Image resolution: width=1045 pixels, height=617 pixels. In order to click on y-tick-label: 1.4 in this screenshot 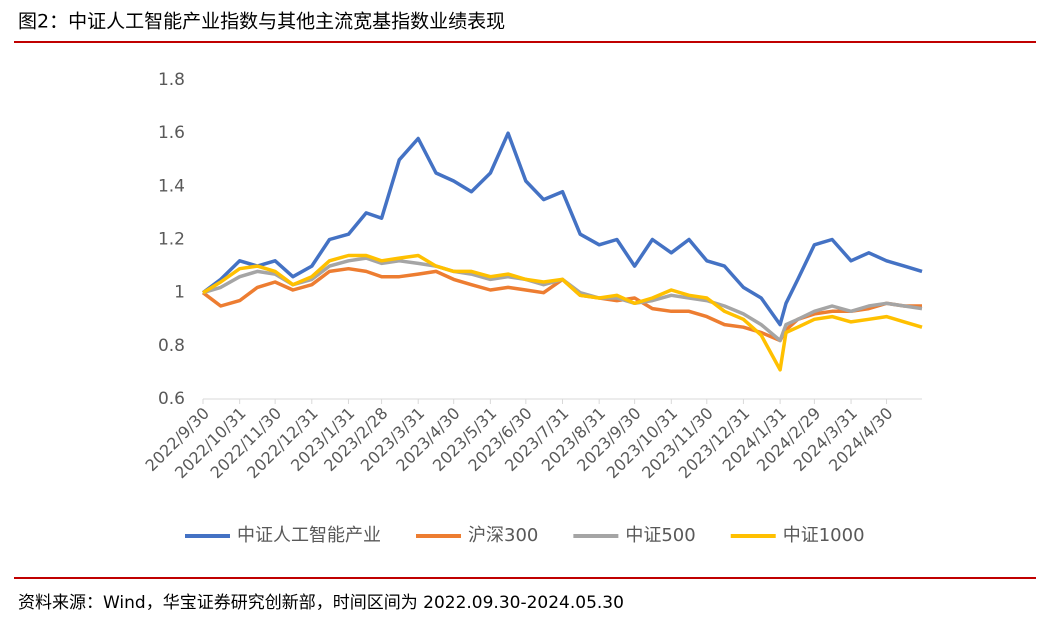, I will do `click(171, 186)`.